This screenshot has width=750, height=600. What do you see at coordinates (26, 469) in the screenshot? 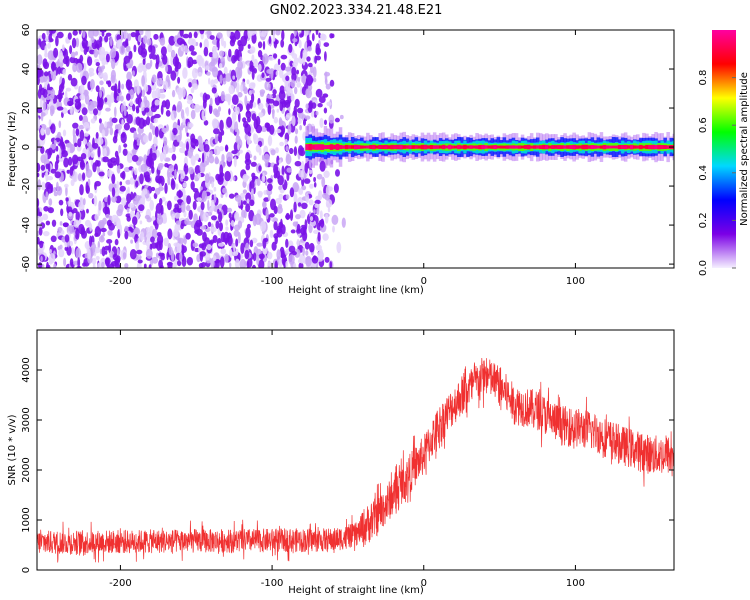
I see `y-tick-label: 2000` at bounding box center [26, 469].